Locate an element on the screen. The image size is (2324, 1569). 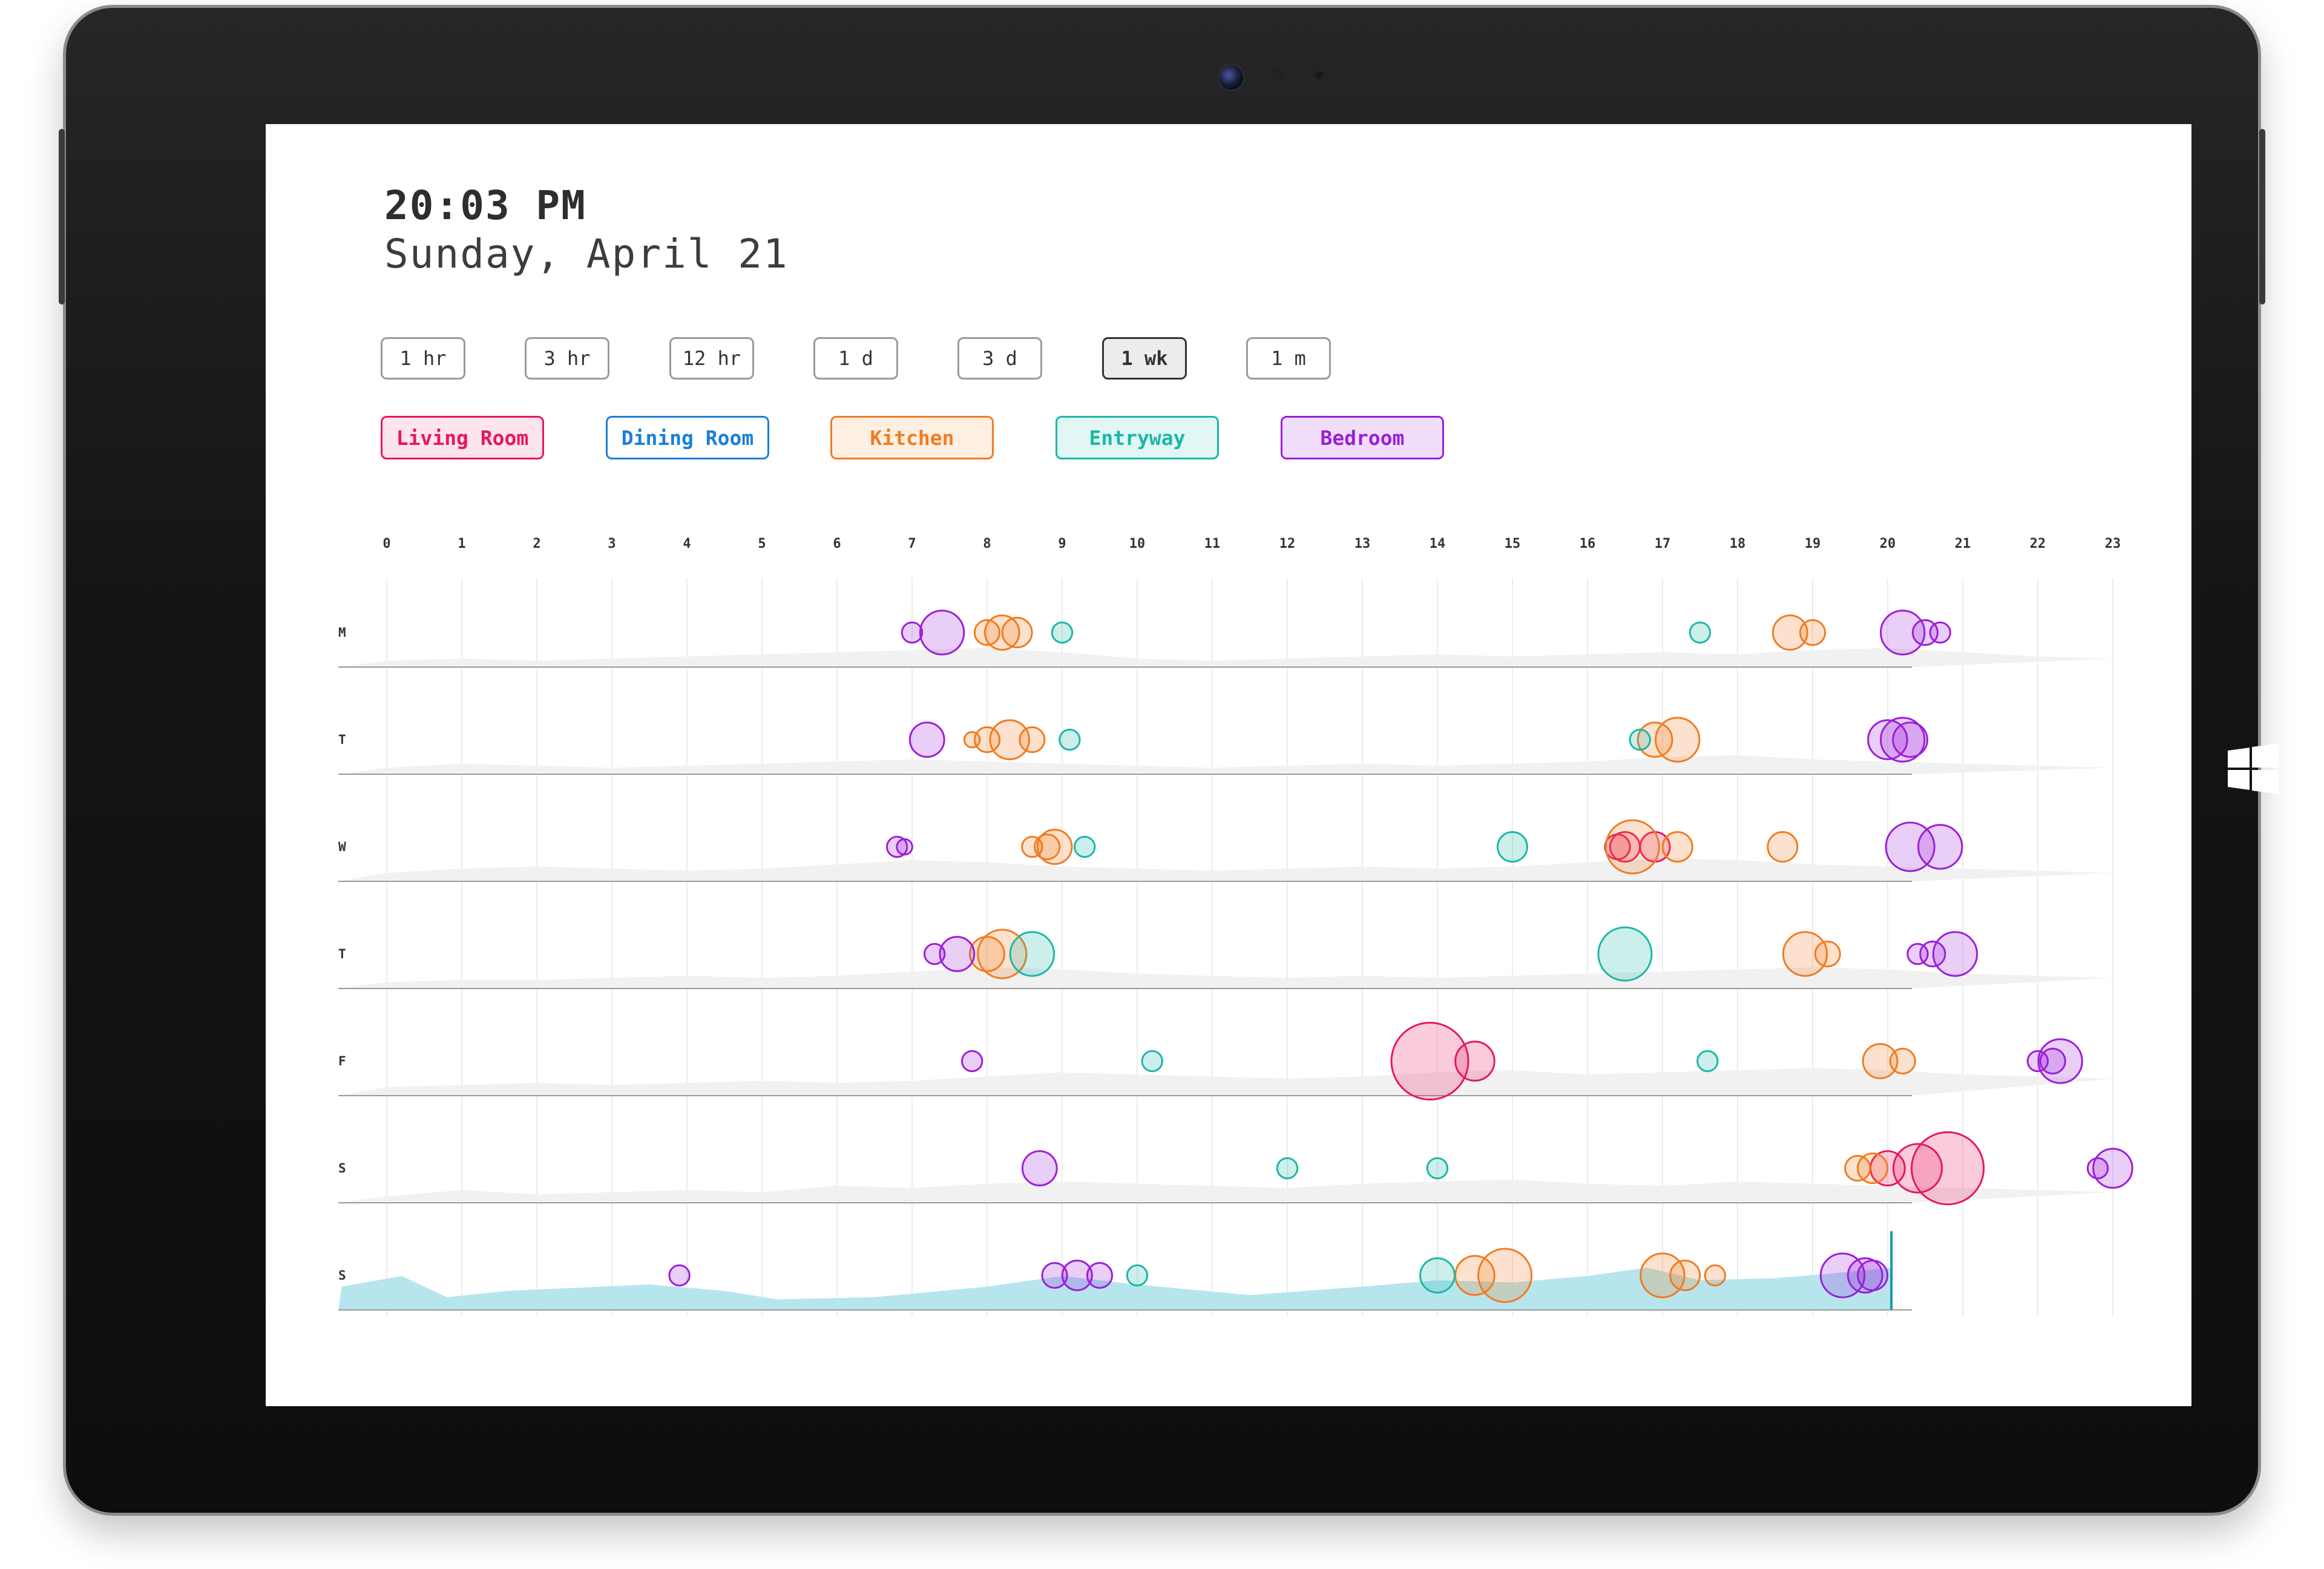
hour-tick-label: 15 is located at coordinates (1513, 543).